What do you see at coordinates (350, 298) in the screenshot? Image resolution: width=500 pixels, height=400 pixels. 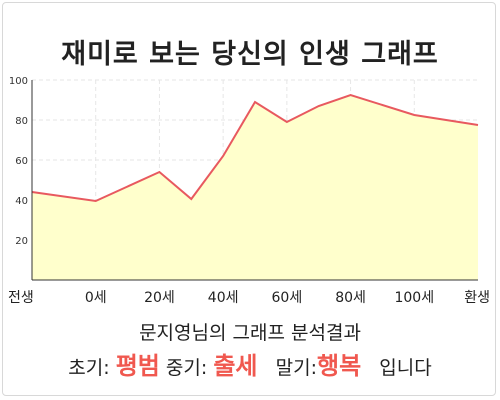 I see `x-tick-label: 80세` at bounding box center [350, 298].